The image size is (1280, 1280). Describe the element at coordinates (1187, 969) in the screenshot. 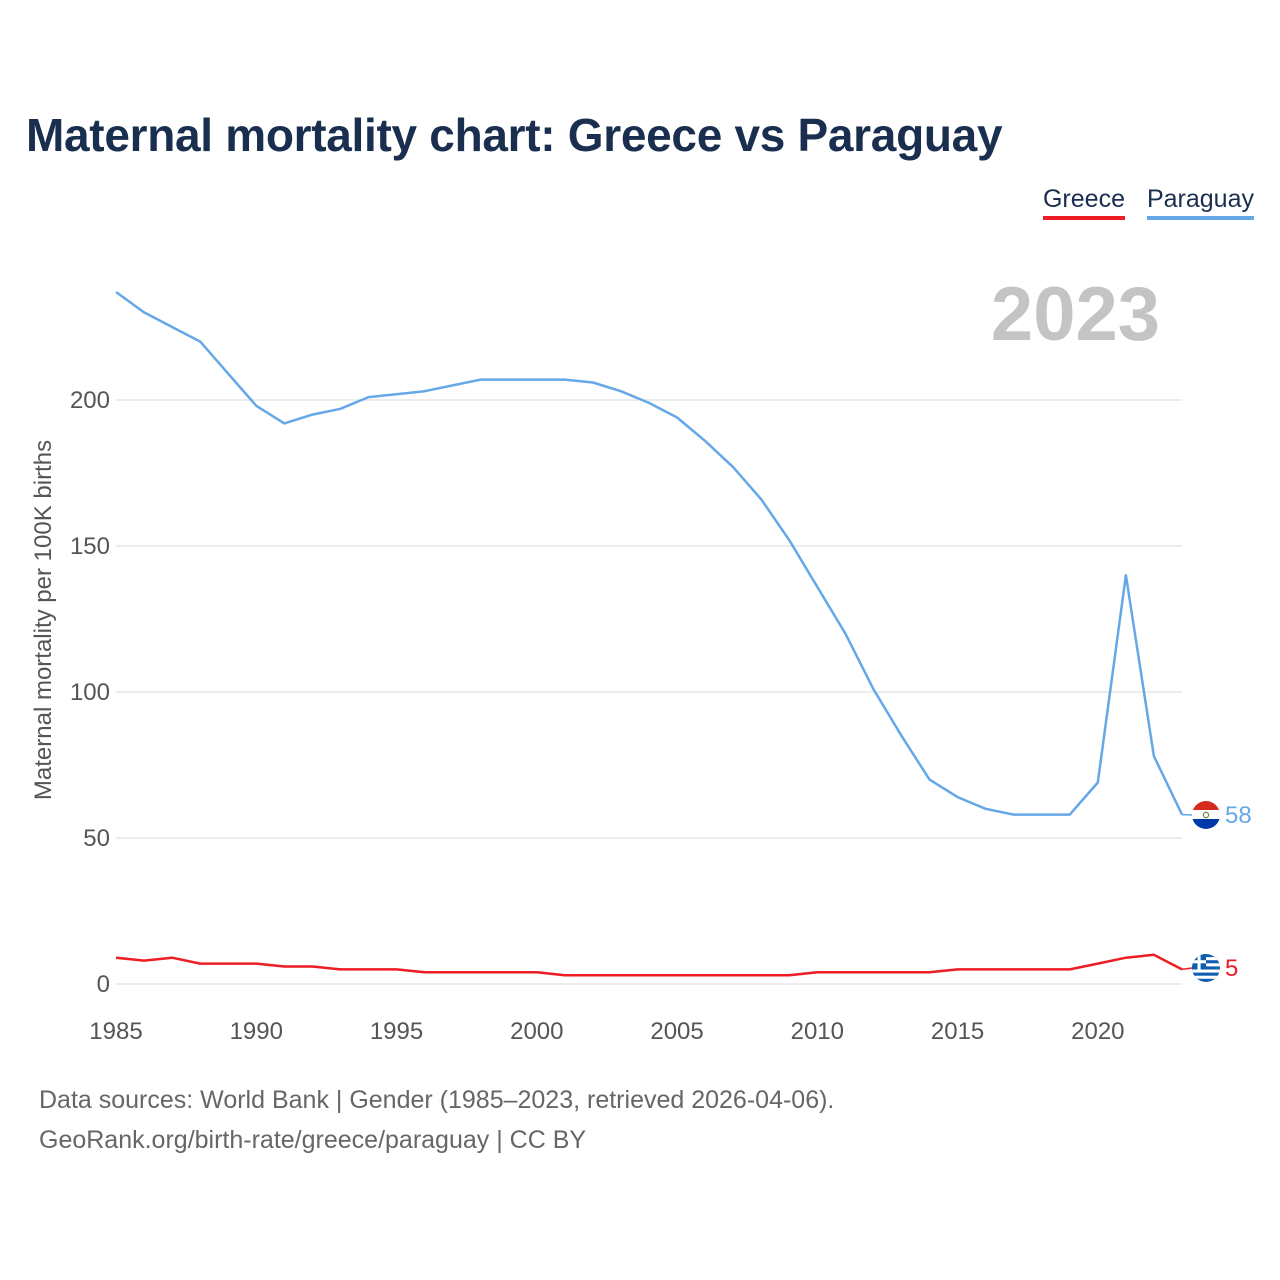

I see `end-connector-greece` at that location.